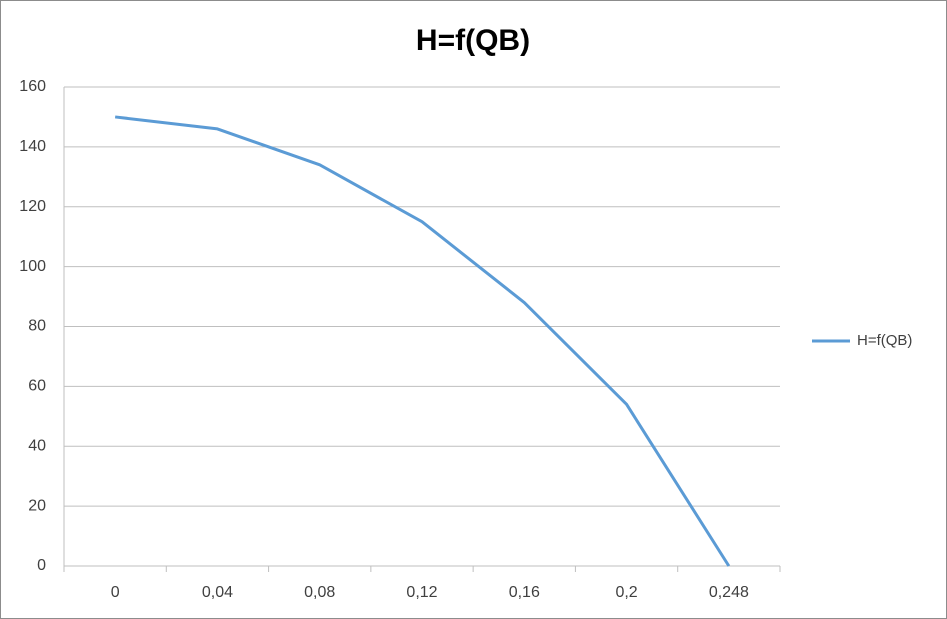 The width and height of the screenshot is (947, 619). Describe the element at coordinates (32, 206) in the screenshot. I see `y-tick-label: 120` at that location.